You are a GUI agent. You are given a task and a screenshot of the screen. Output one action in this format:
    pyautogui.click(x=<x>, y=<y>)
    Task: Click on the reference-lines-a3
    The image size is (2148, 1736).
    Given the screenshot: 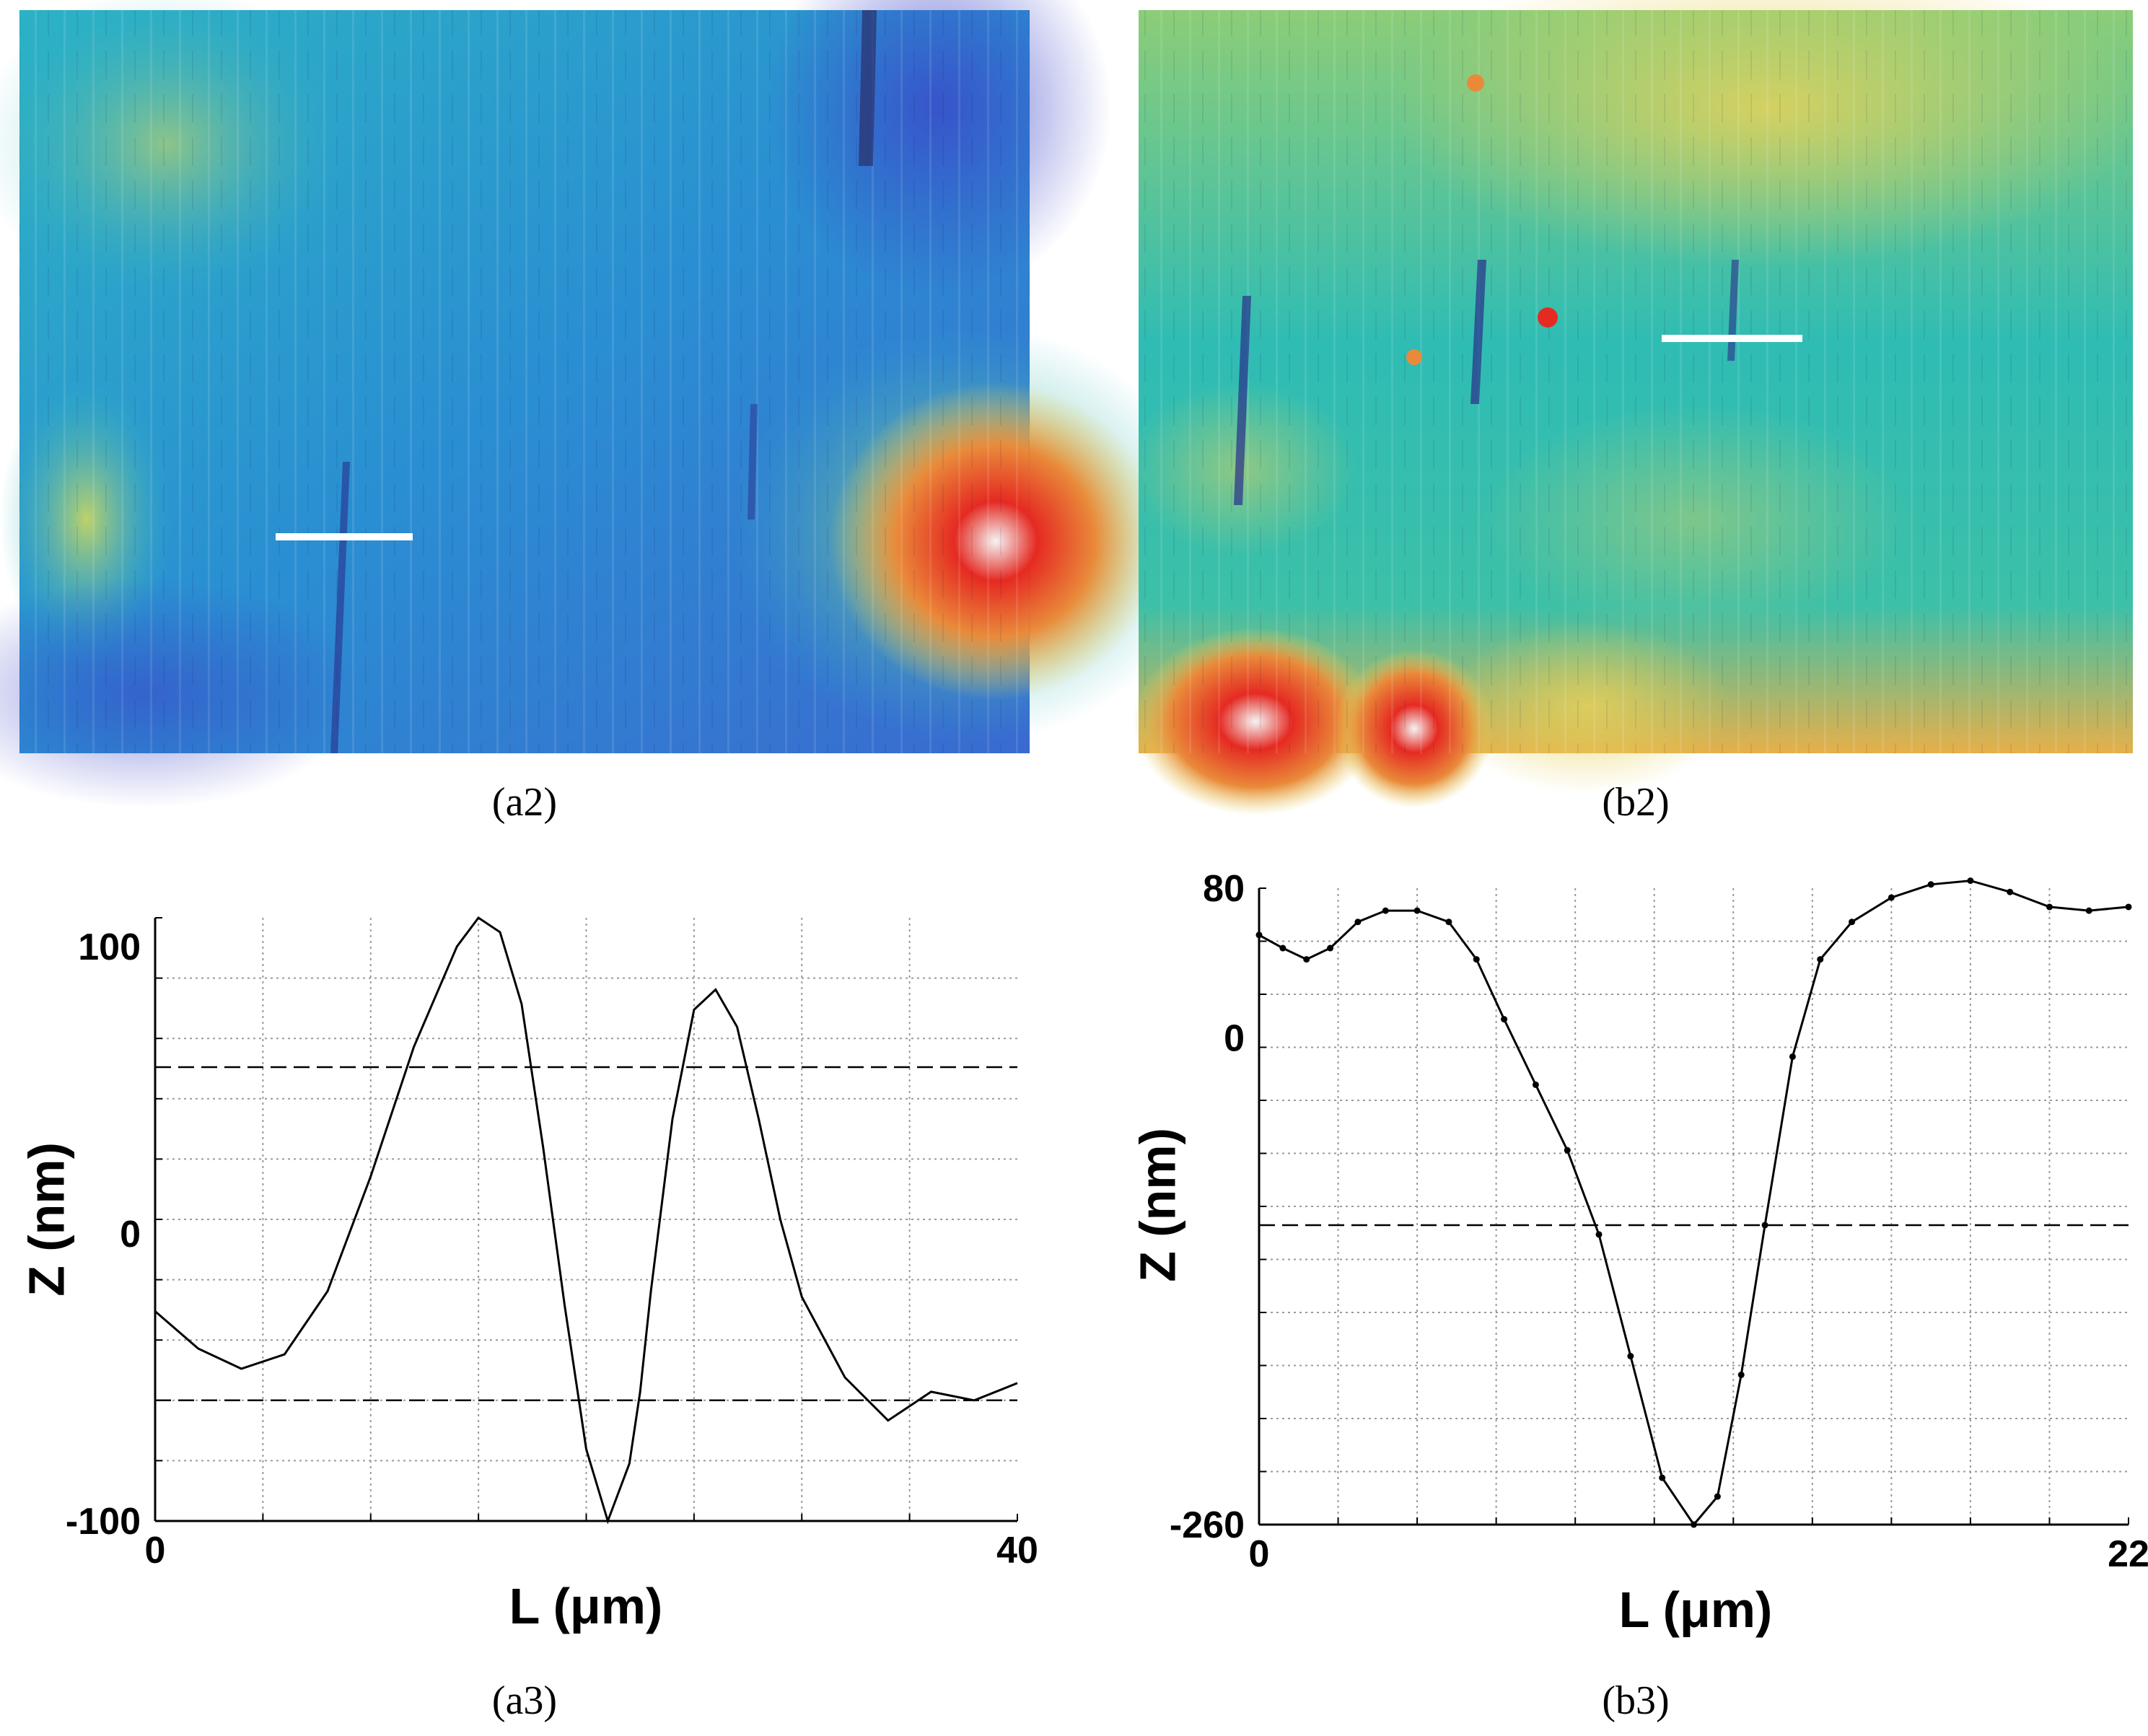 What is the action you would take?
    pyautogui.click(x=586, y=1234)
    